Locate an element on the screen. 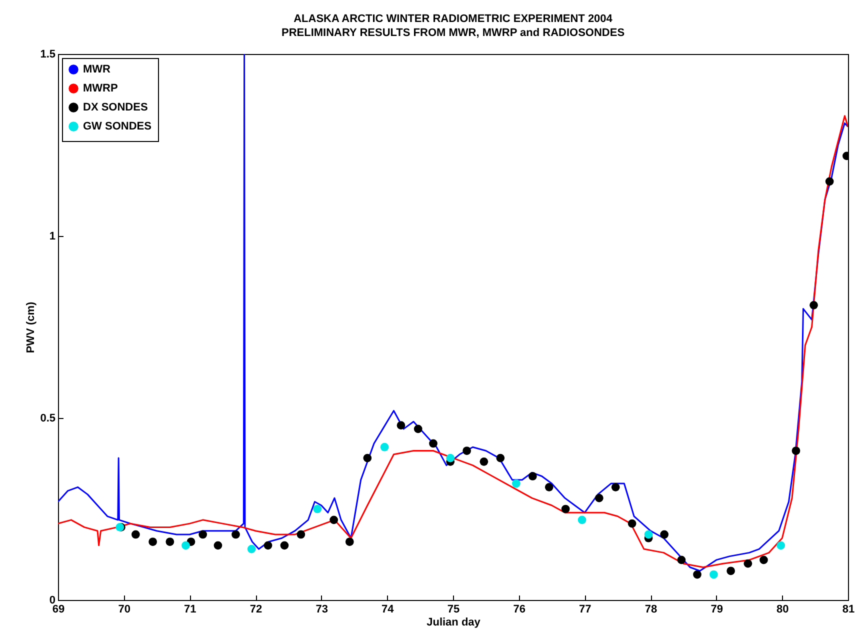  chart-title: ALASKA ARCTIC WINTER RADIOMETRIC EXPERIMENT 2004 is located at coordinates (454, 19).